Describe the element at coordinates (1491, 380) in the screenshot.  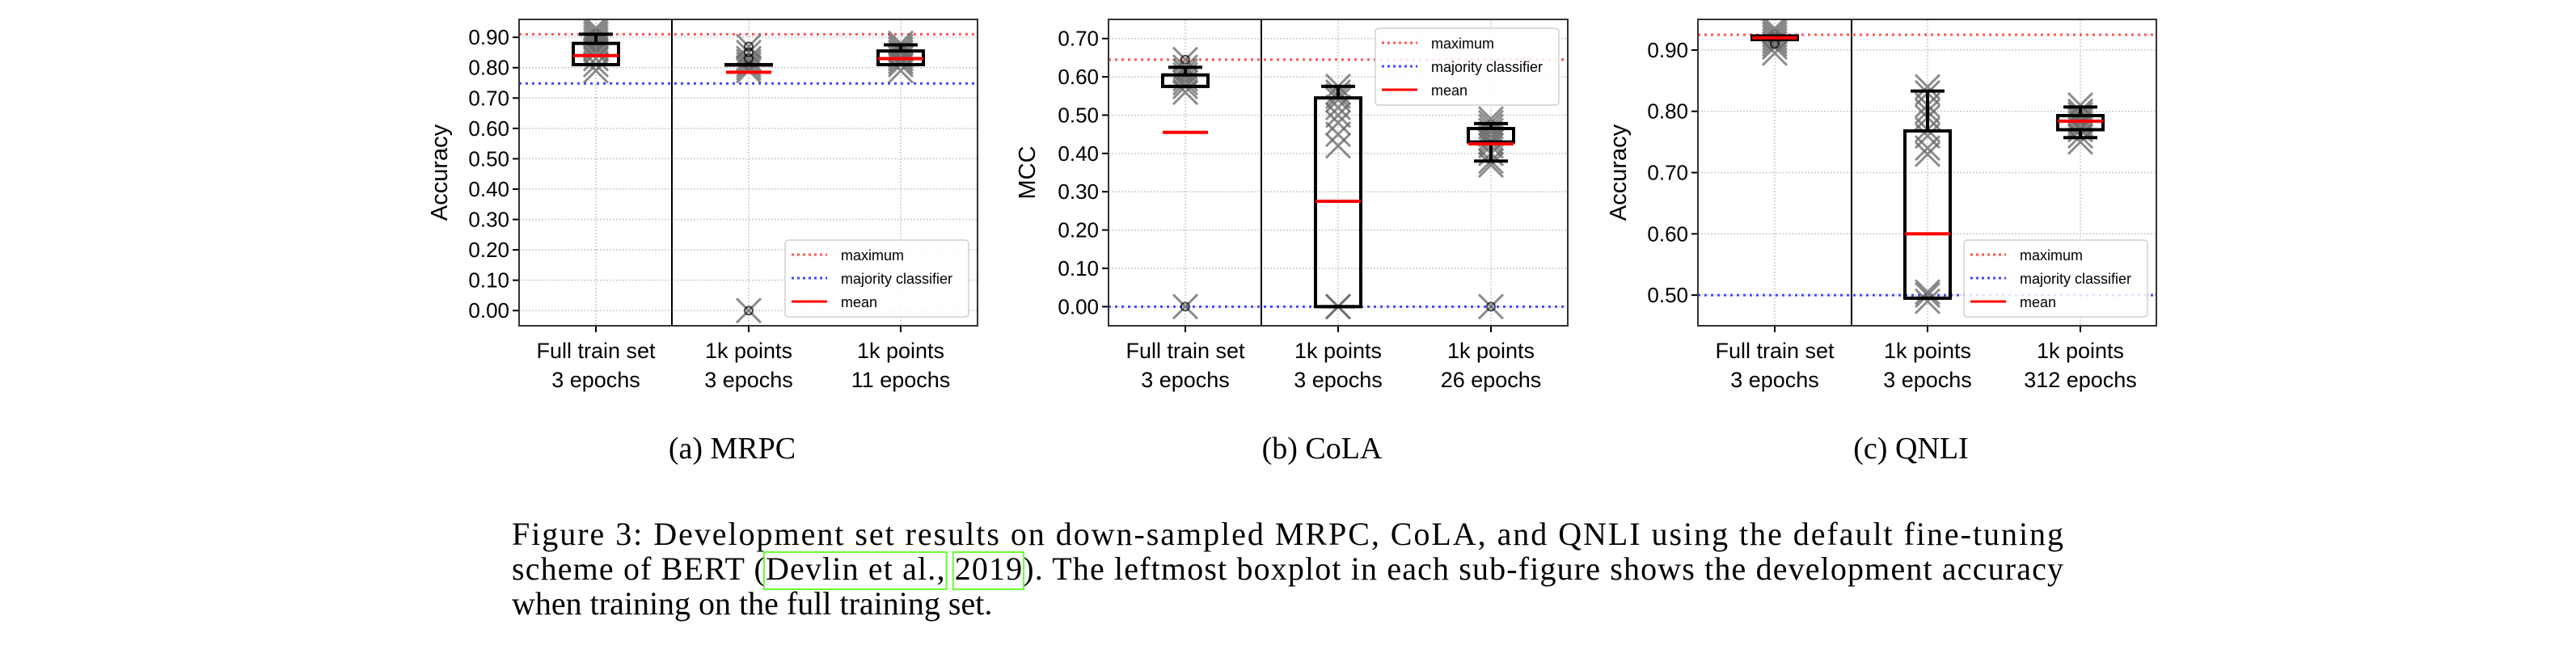
I see `x-tick-label: 26 epochs` at that location.